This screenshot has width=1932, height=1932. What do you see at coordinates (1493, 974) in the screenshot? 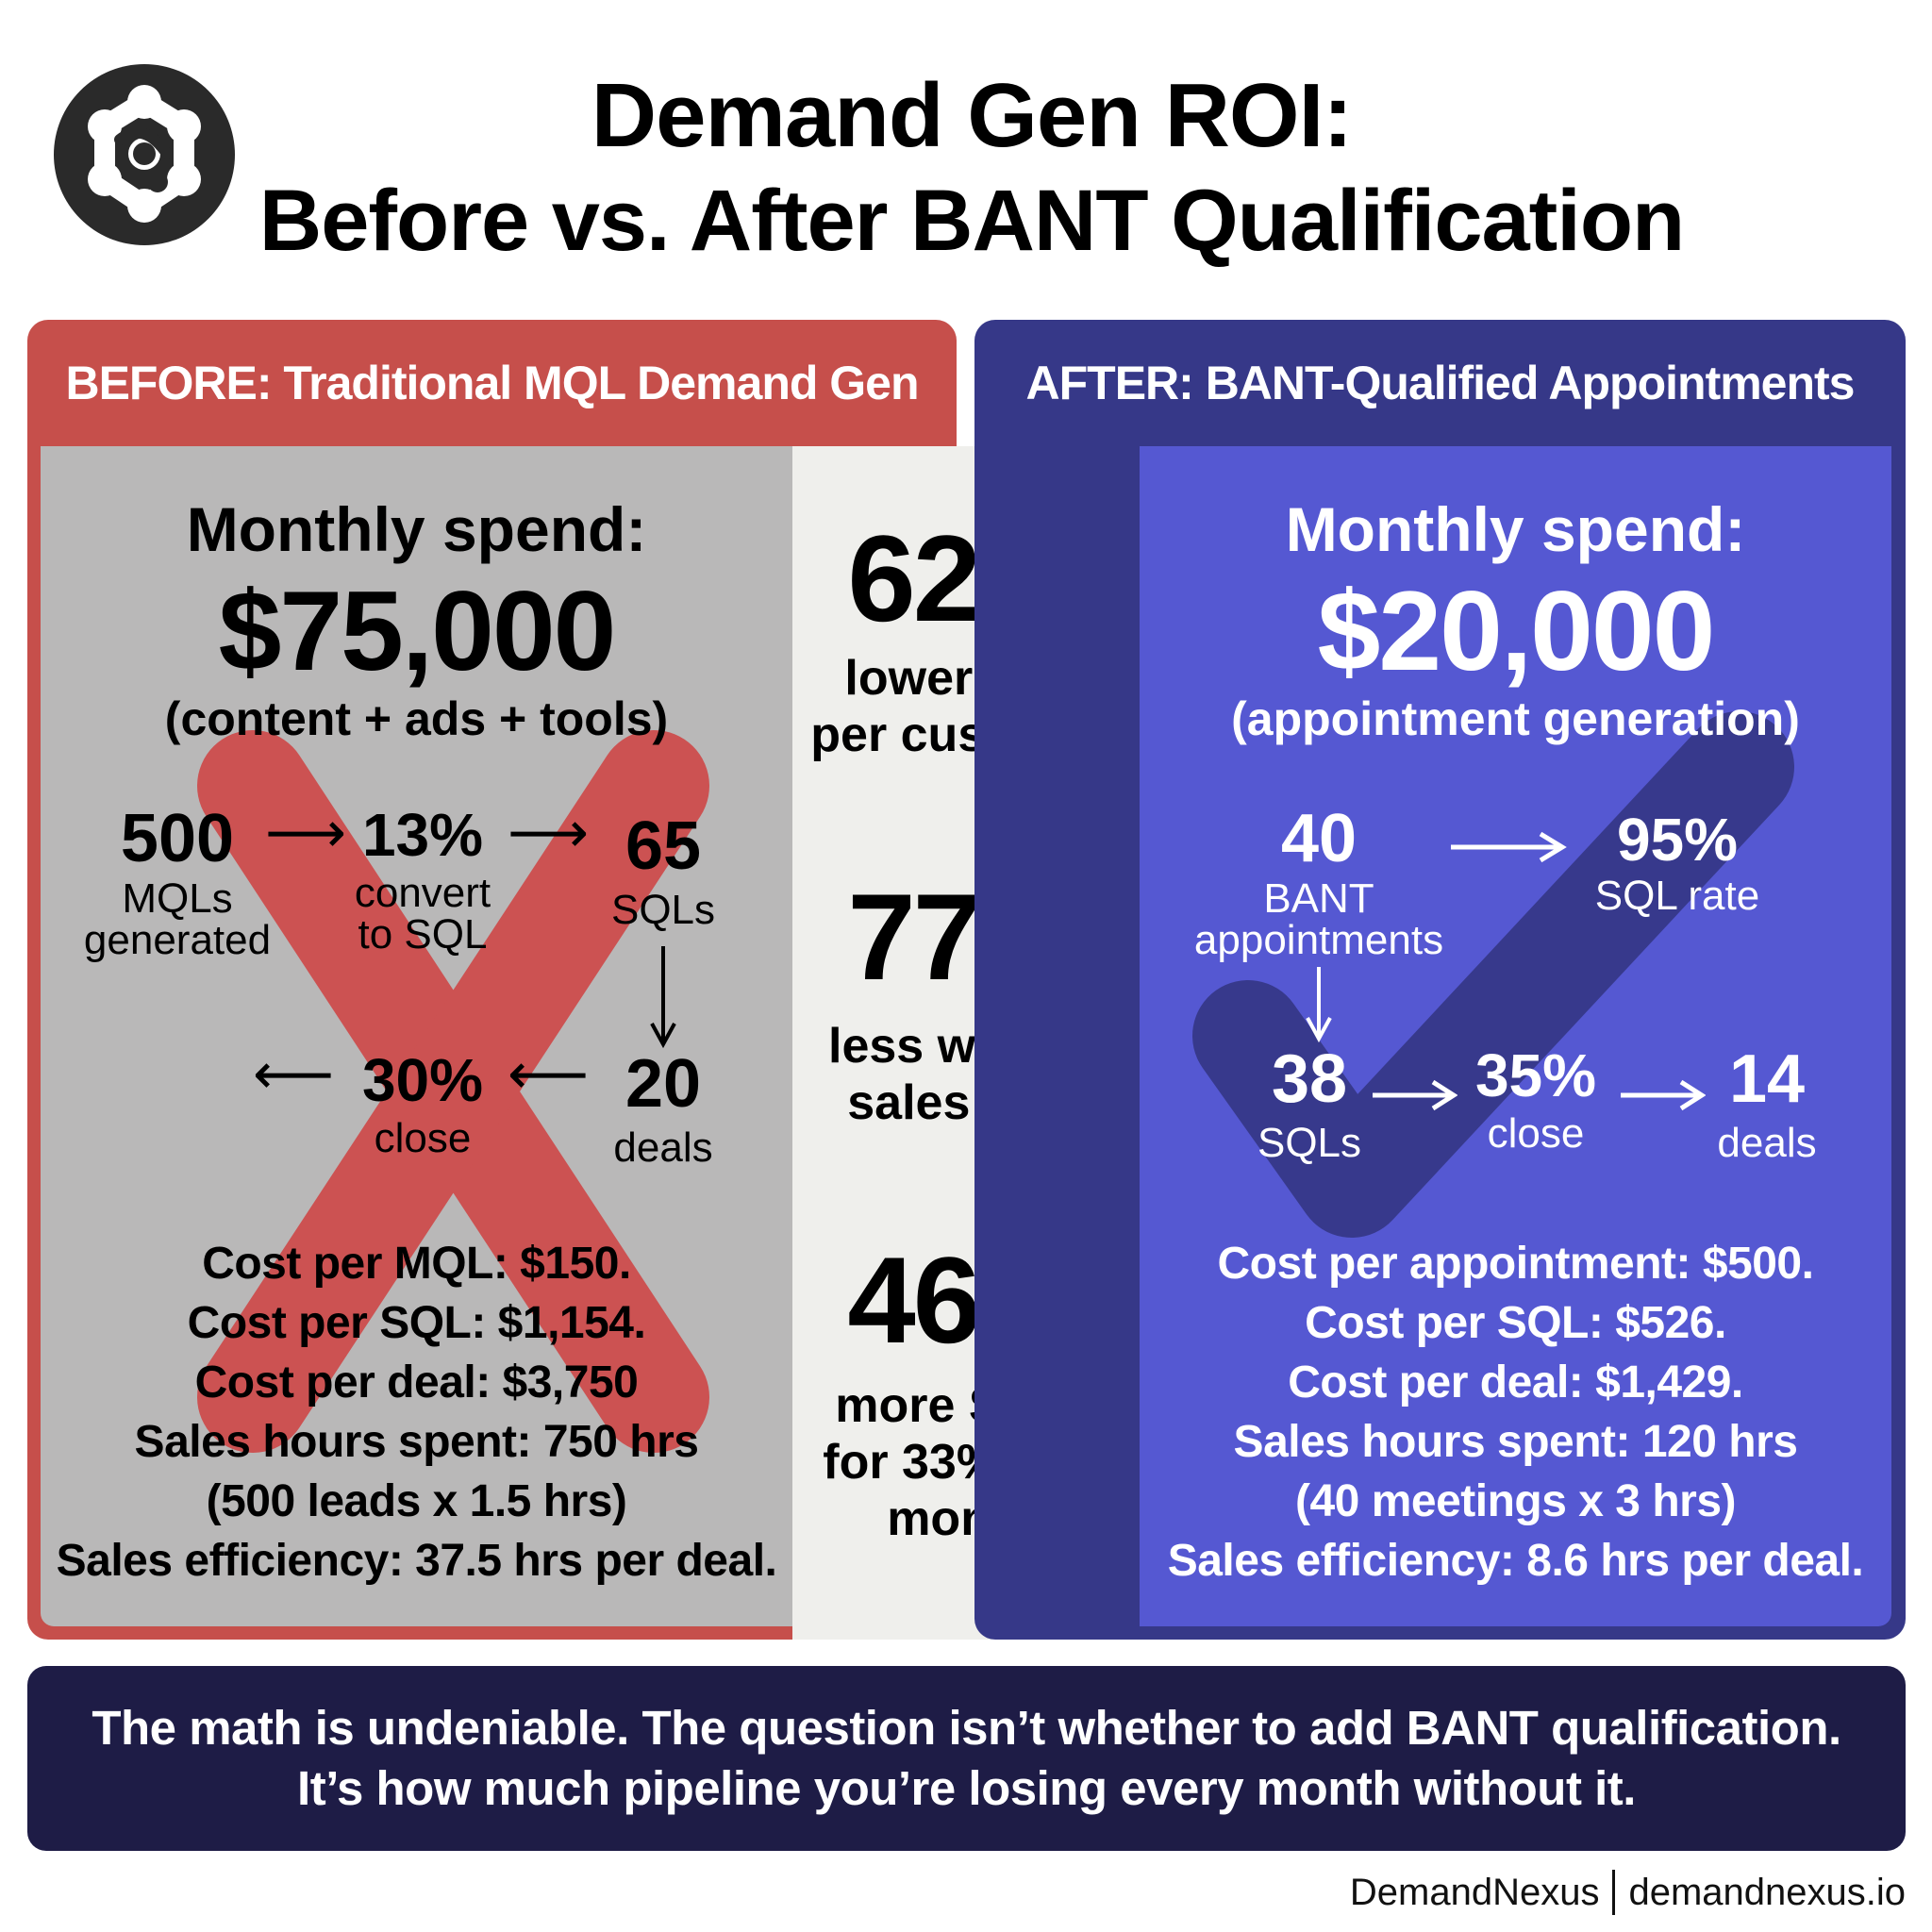
I see `checkmark-icon` at bounding box center [1493, 974].